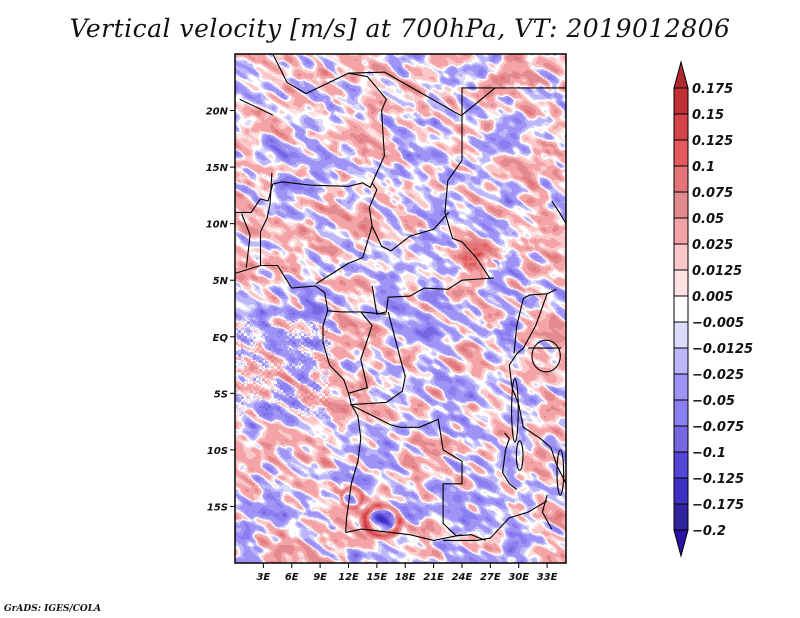 This screenshot has height=618, width=800. I want to click on colorbar-label: 0.15, so click(708, 115).